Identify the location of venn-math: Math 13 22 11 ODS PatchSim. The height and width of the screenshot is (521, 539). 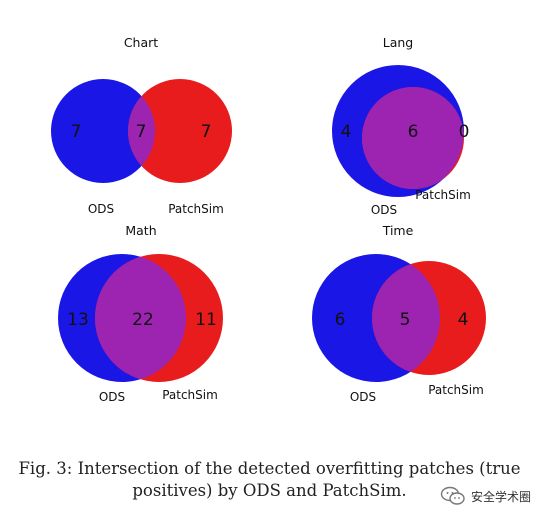
(140, 313).